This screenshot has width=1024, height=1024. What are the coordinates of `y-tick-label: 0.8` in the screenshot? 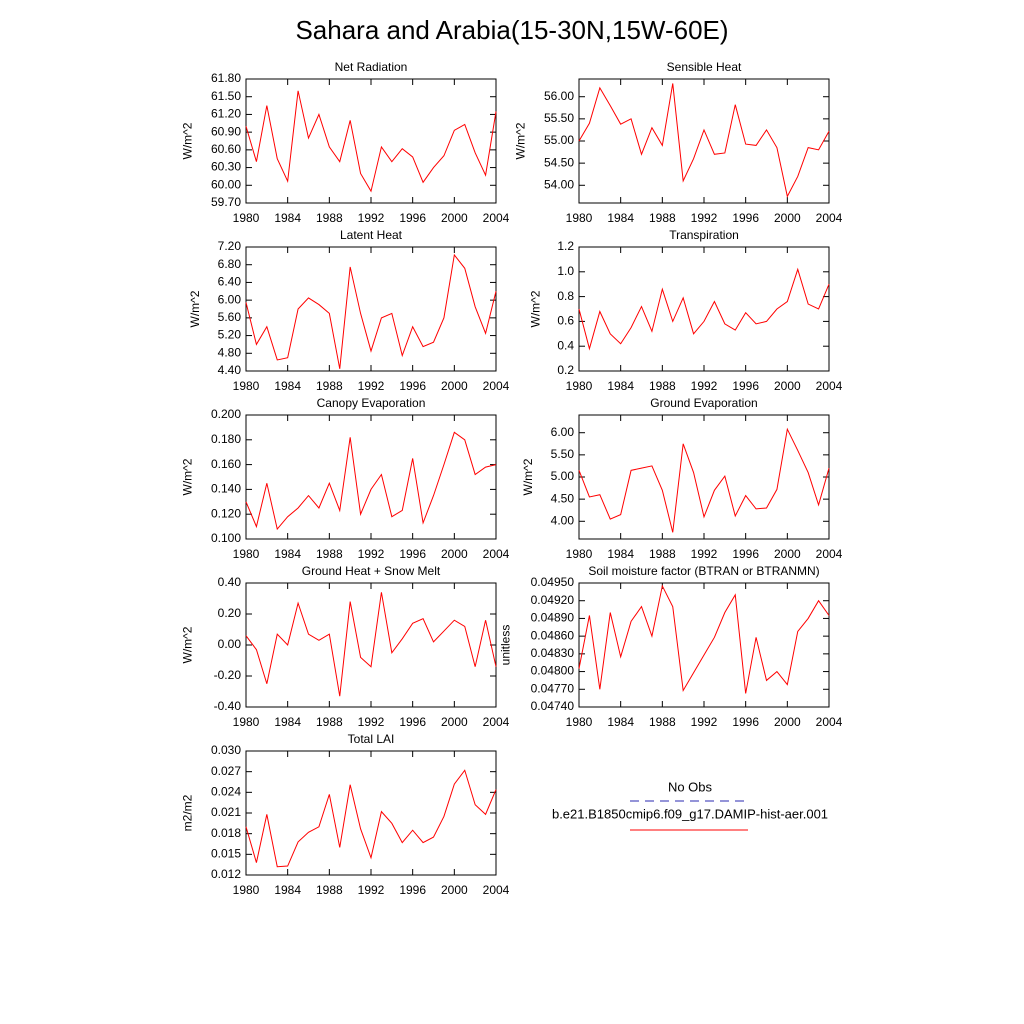 It's located at (565, 296).